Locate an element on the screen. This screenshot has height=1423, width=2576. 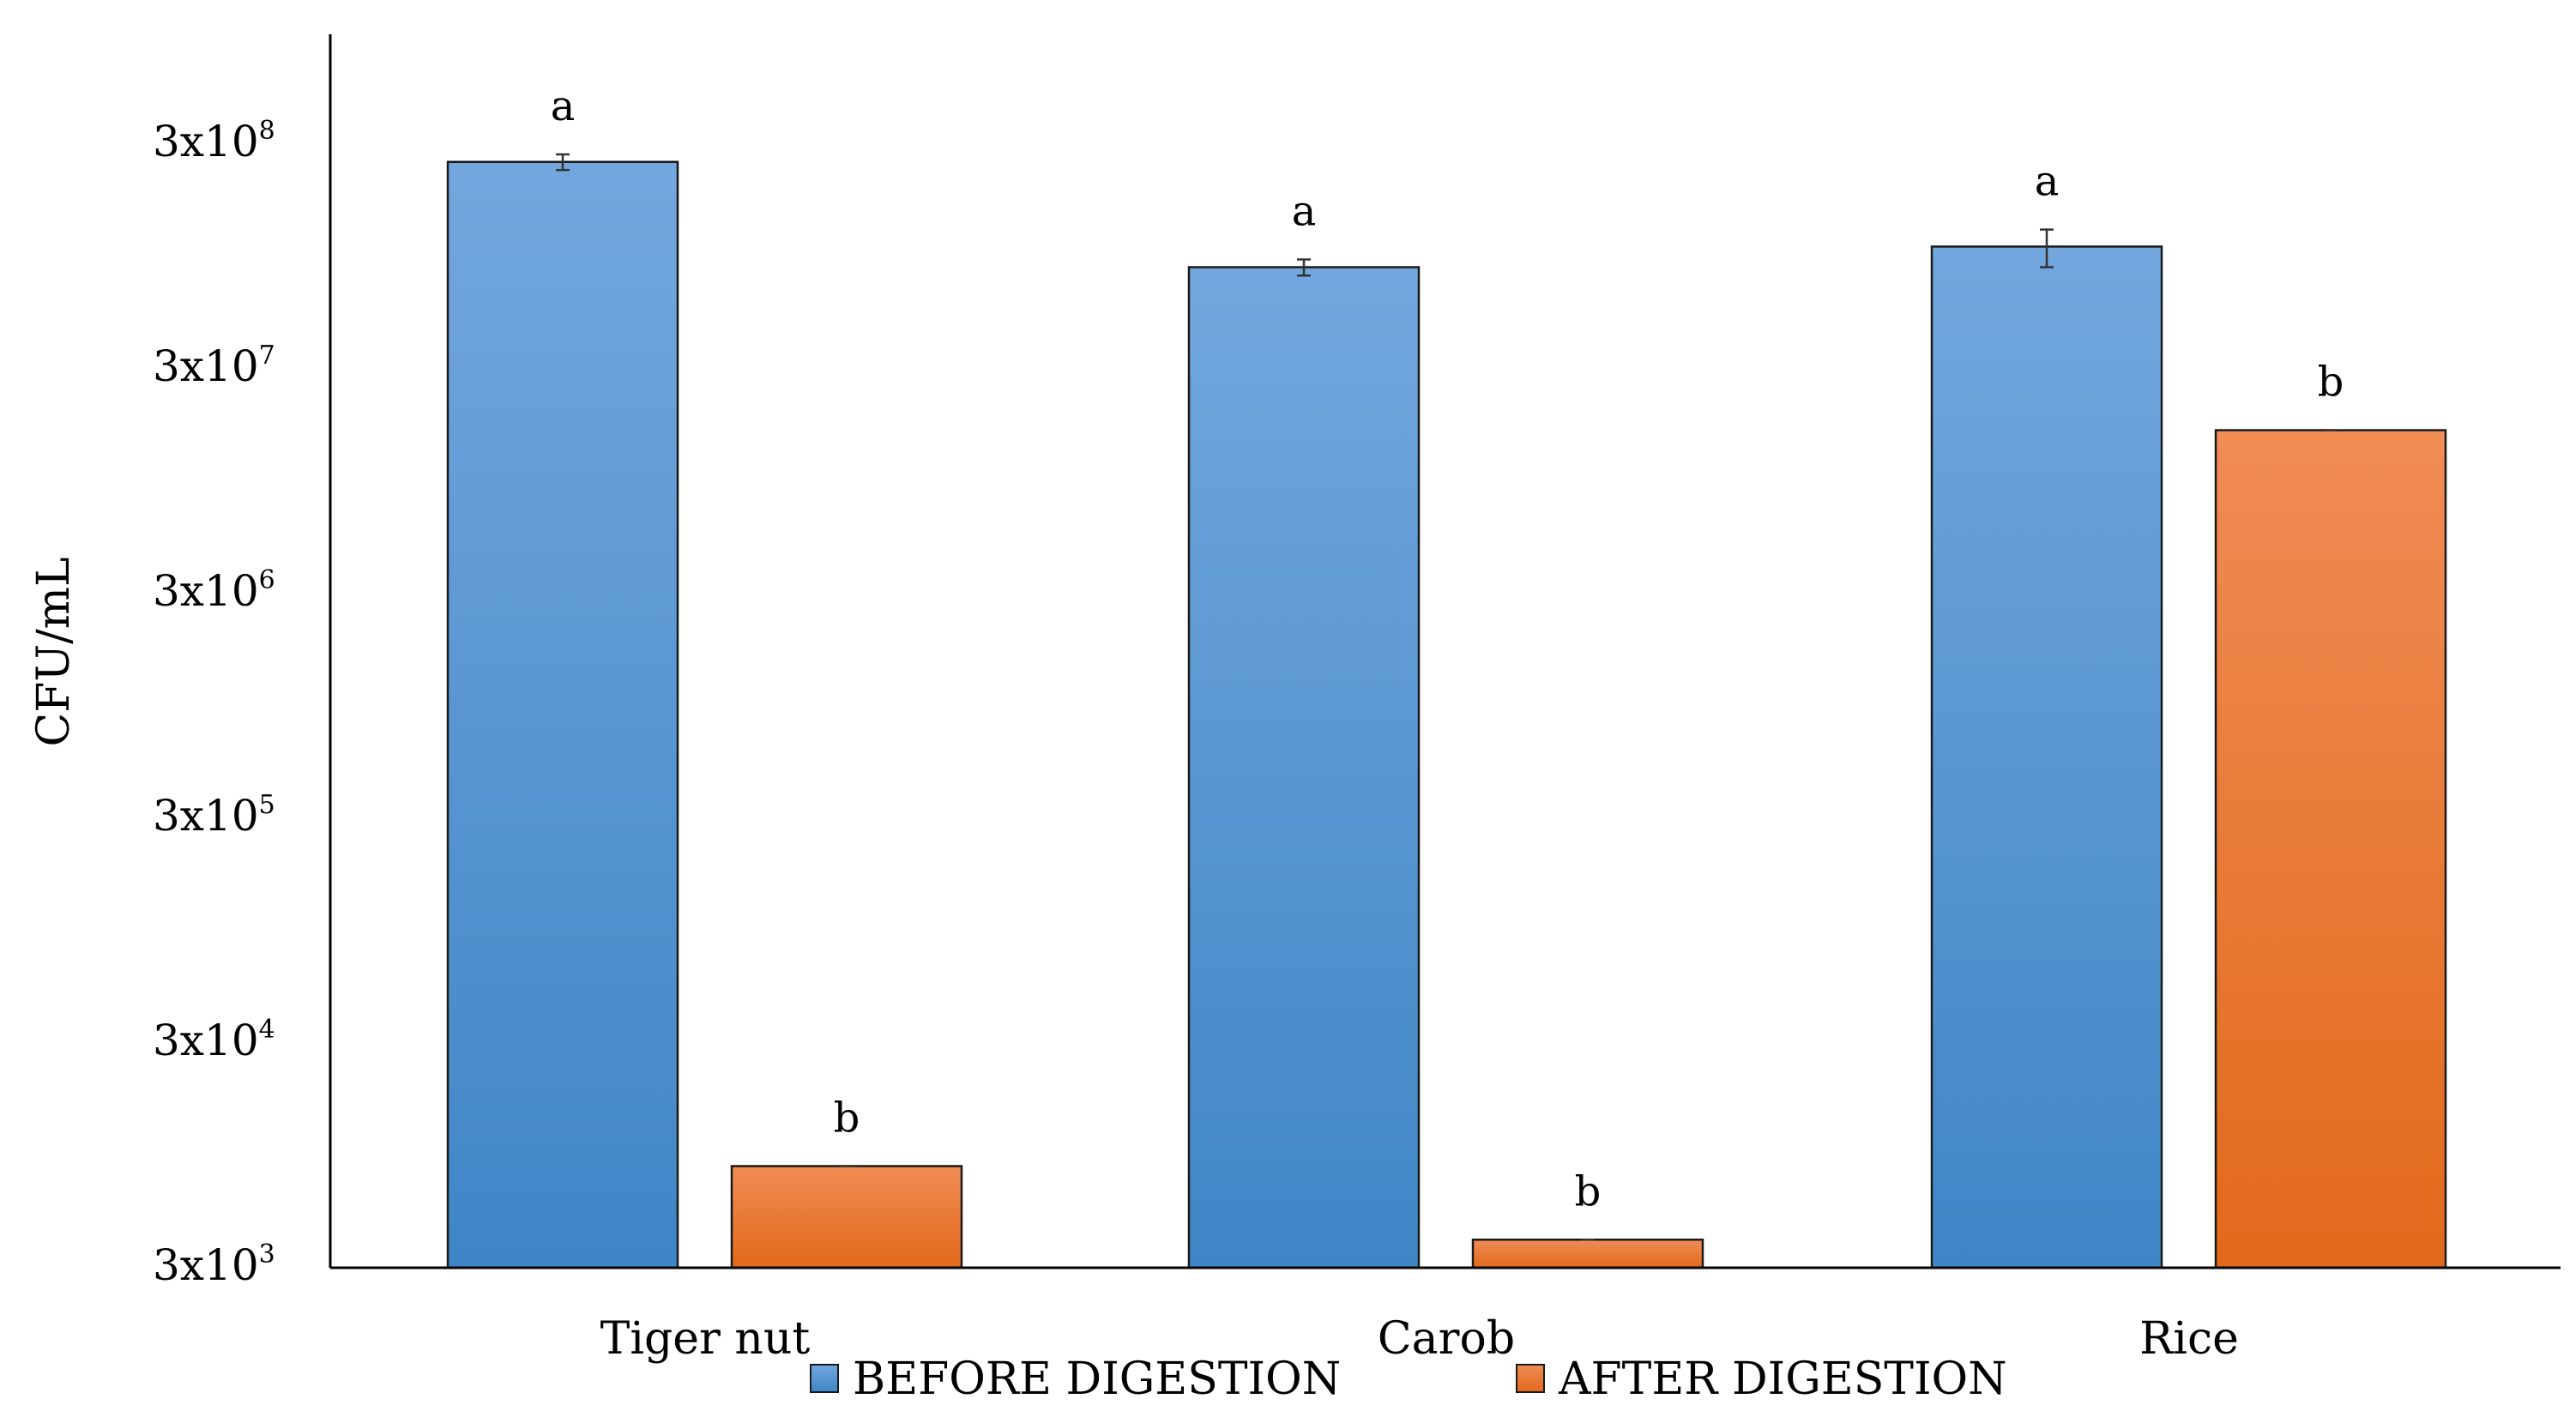
data-label-before-carob: a is located at coordinates (1304, 211).